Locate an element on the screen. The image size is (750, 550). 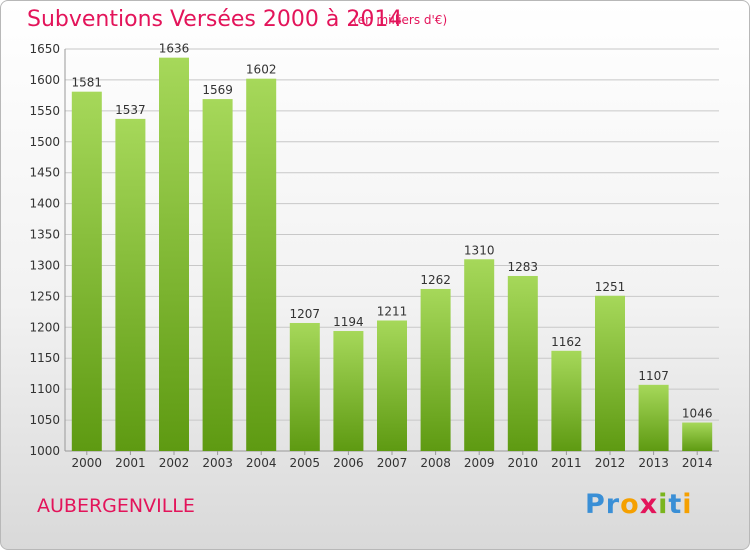
data-label-2012: 1251 is located at coordinates (610, 287).